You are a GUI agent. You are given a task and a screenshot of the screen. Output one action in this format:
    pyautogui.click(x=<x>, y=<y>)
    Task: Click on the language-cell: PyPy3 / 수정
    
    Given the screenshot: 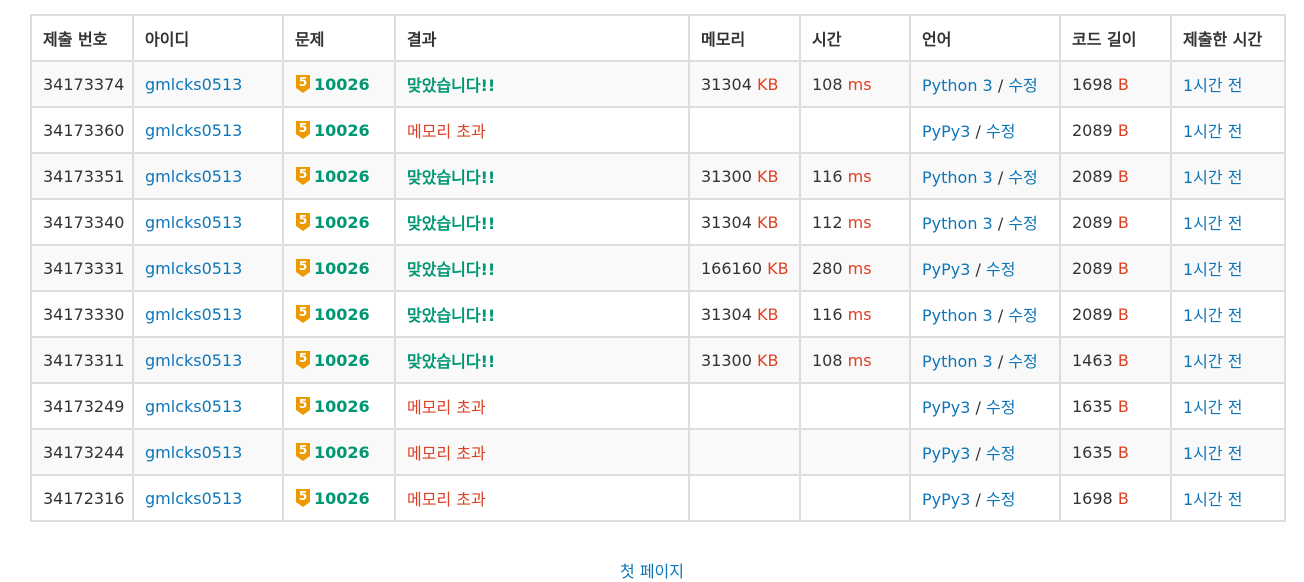 What is the action you would take?
    pyautogui.click(x=985, y=452)
    